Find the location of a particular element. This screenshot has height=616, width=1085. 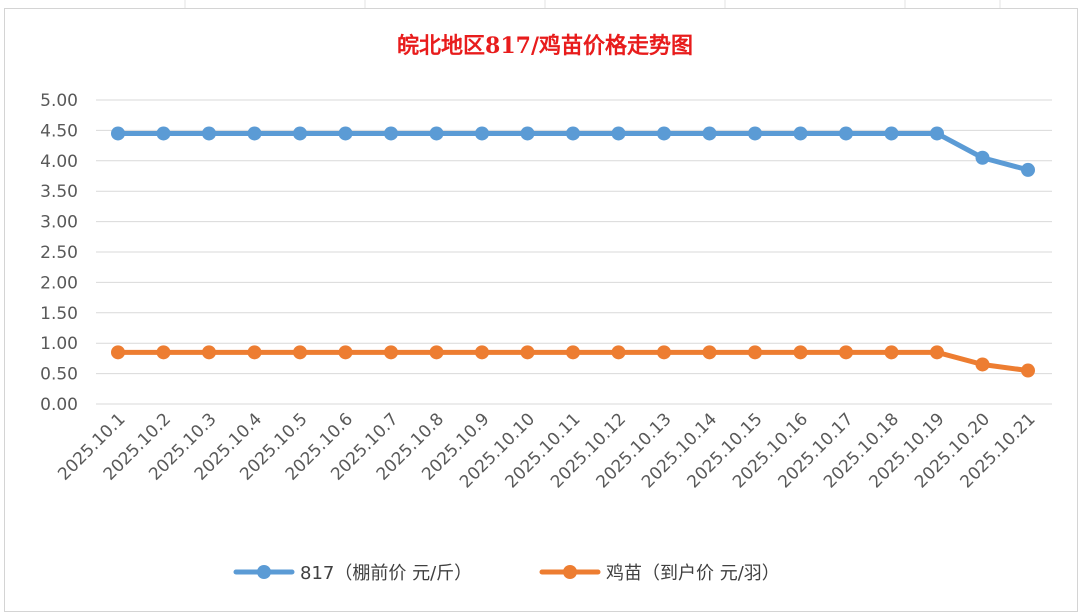

legend: 817（棚前价 元/斤） 鸡苗（到户价 元/羽） is located at coordinates (506, 573).